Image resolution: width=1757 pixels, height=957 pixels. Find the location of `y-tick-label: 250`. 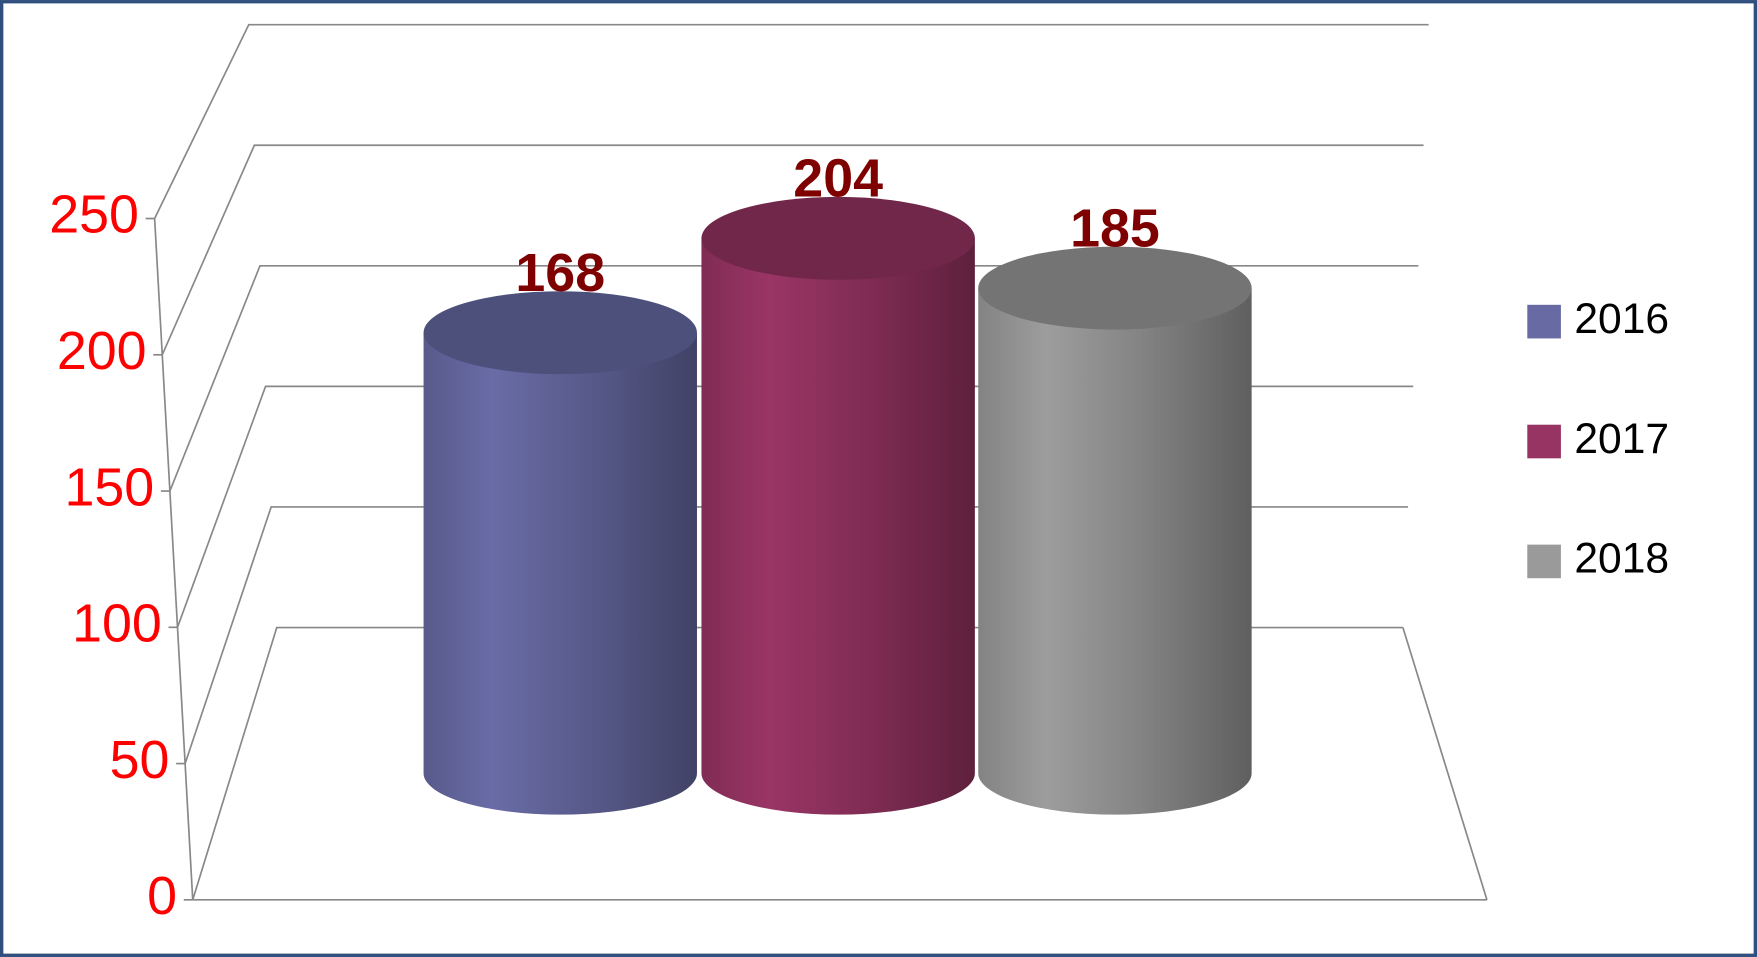

y-tick-label: 250 is located at coordinates (94, 215).